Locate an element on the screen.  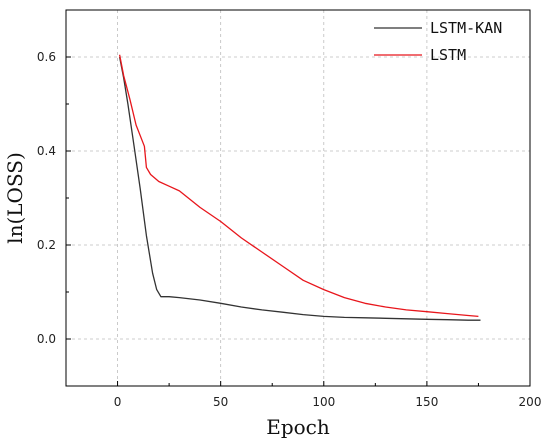
x-axis-title: Epoch is located at coordinates (298, 427).